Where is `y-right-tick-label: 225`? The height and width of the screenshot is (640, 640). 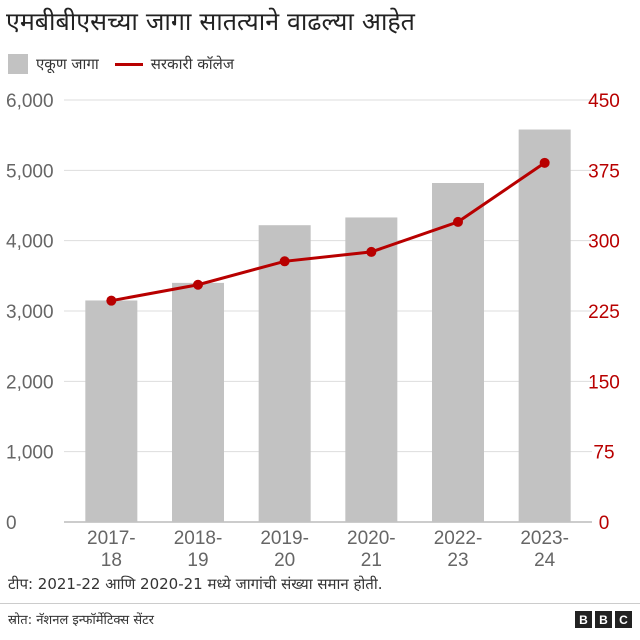
y-right-tick-label: 225 is located at coordinates (604, 312).